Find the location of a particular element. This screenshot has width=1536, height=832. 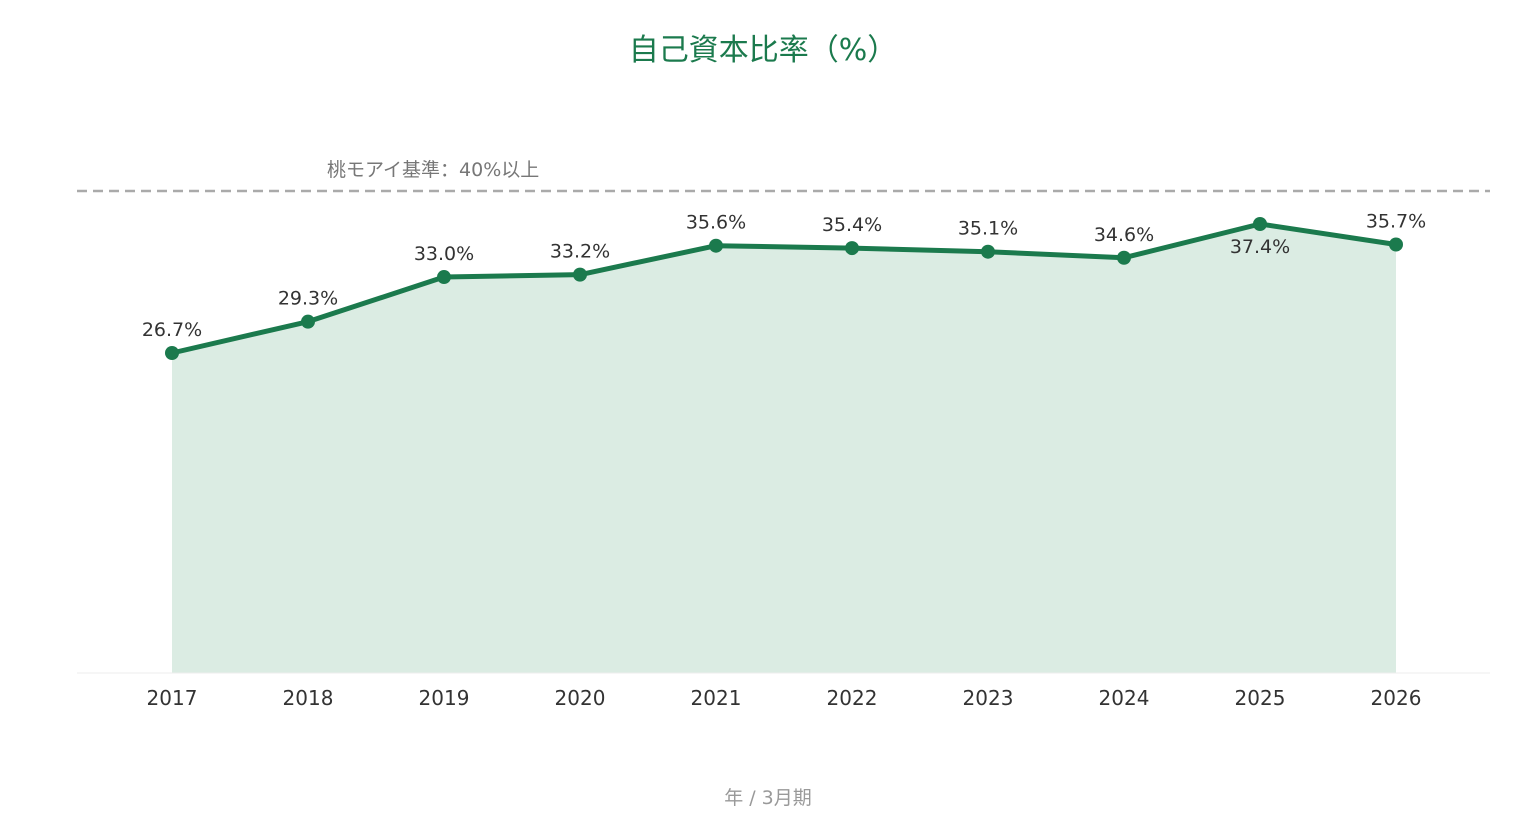

x-tick-label: 2018 is located at coordinates (308, 698).